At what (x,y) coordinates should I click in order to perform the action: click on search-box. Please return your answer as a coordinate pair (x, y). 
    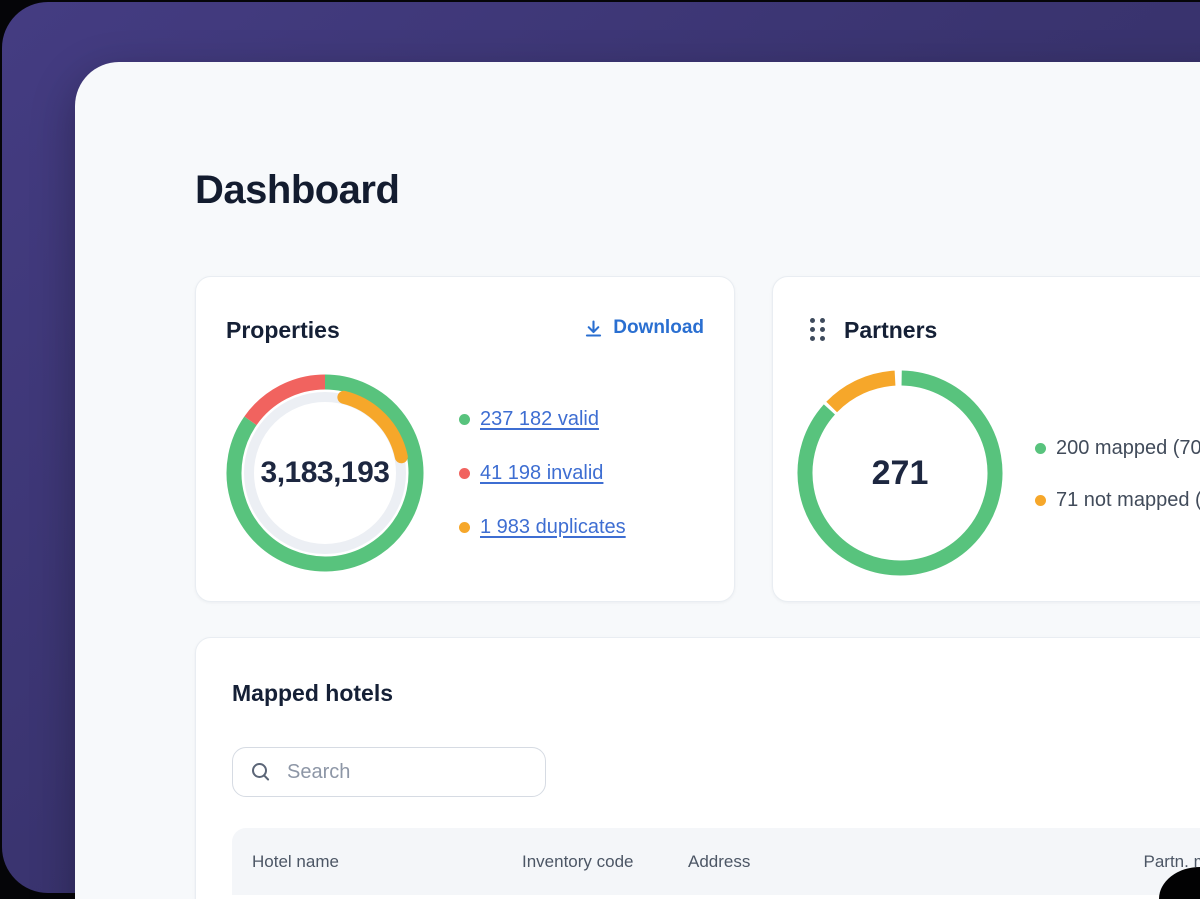
    Looking at the image, I should click on (389, 772).